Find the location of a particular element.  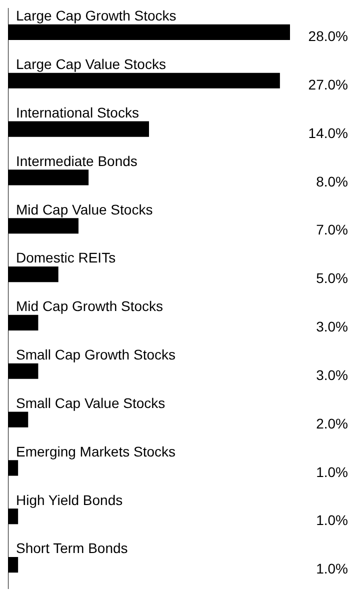

y-tick-label: Short Term Bonds is located at coordinates (72, 548).